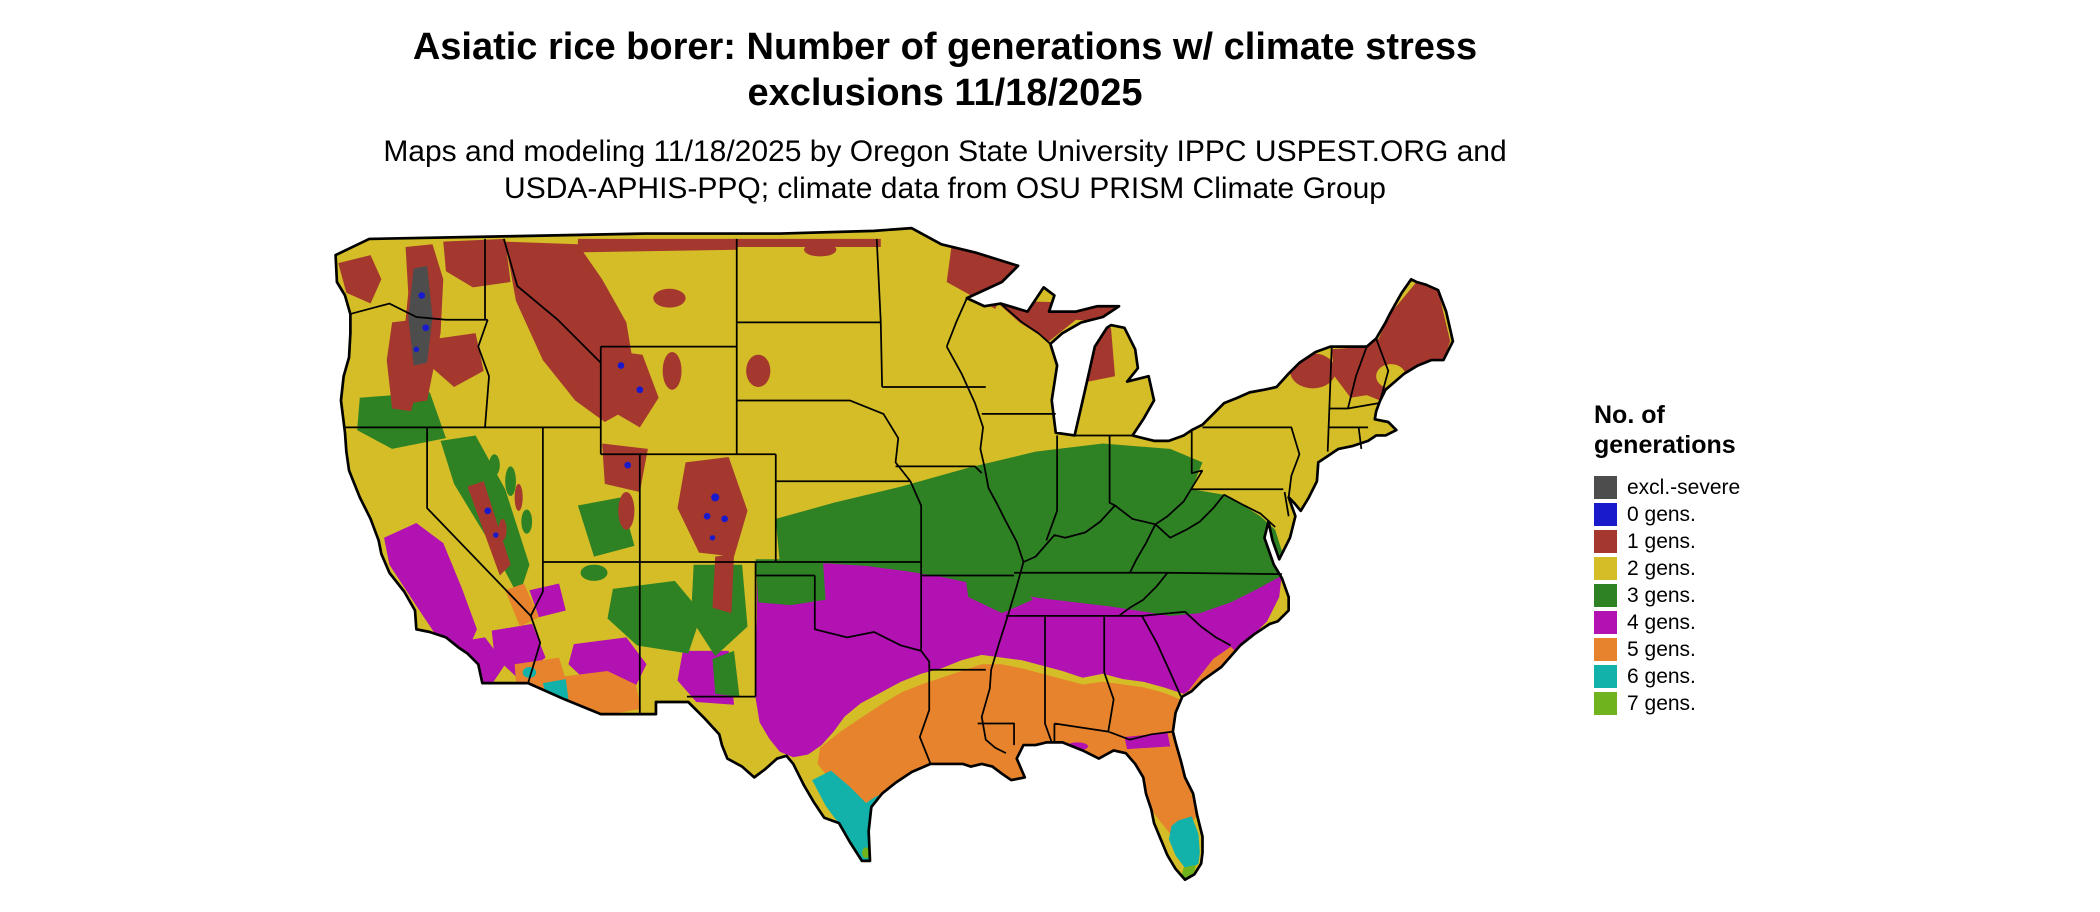 This screenshot has width=2100, height=912. I want to click on legend-swatch-6-gens, so click(1605, 676).